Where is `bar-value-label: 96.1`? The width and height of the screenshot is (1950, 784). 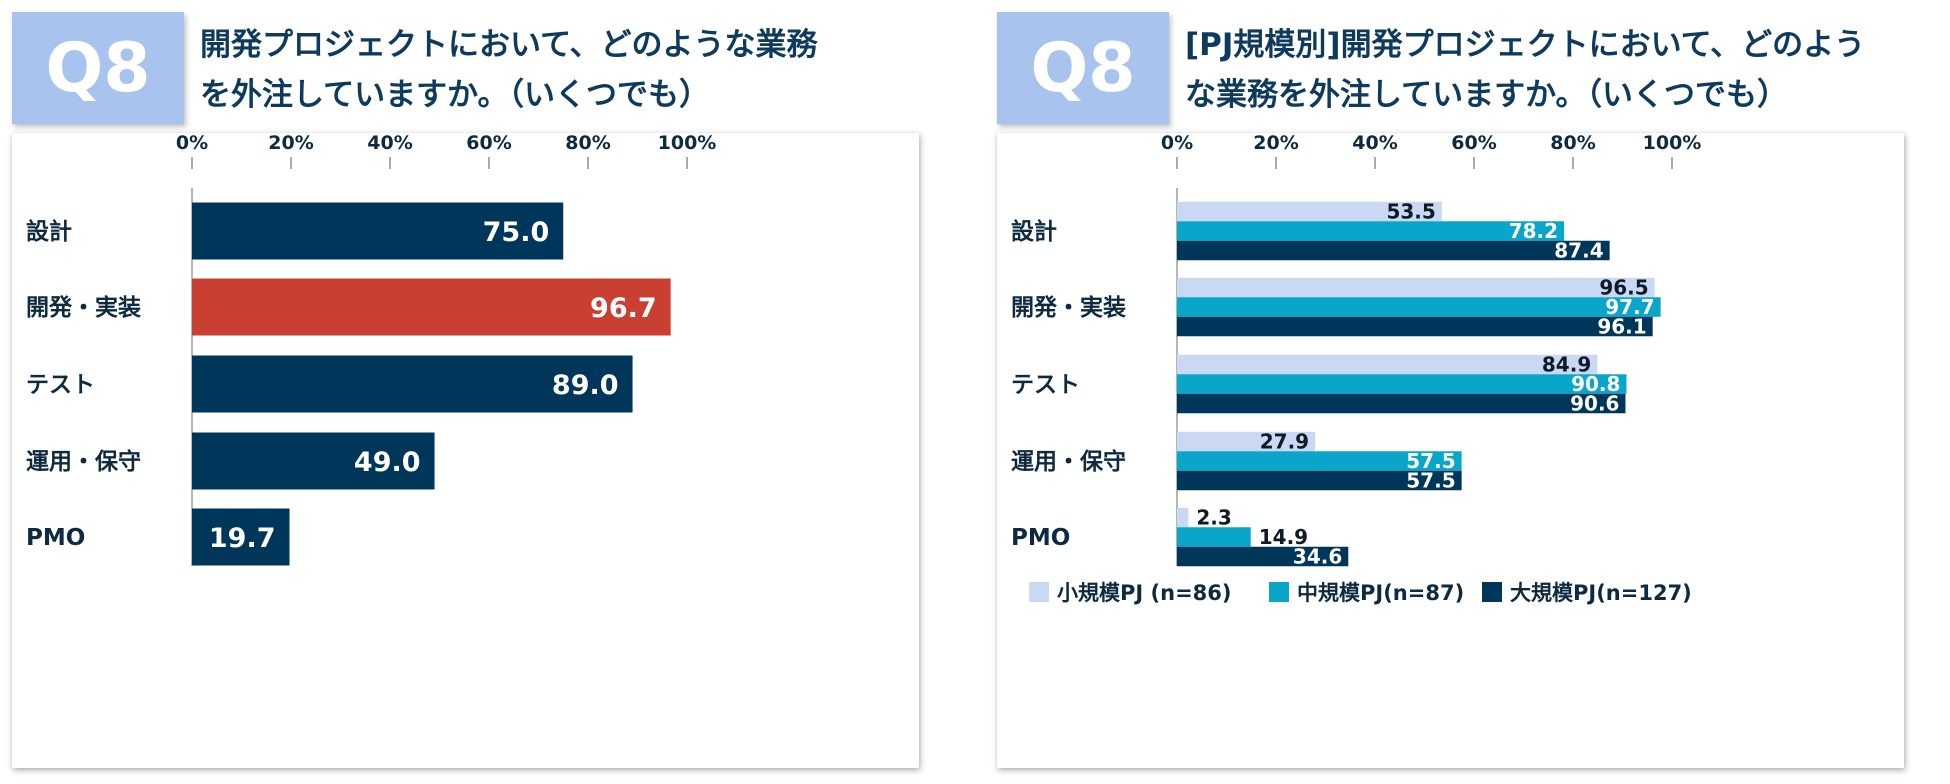 bar-value-label: 96.1 is located at coordinates (1621, 326).